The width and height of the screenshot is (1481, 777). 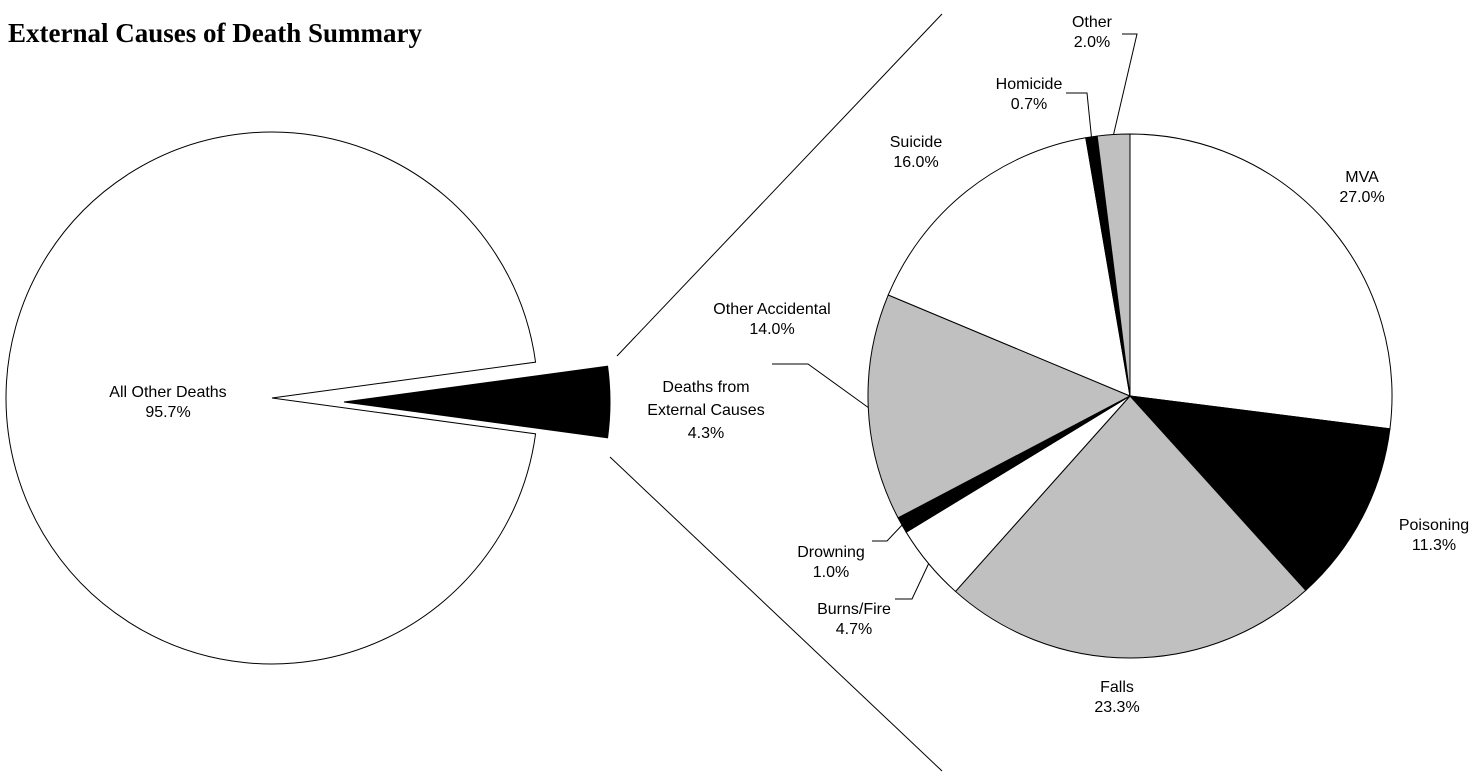 I want to click on label-poisoning-value: 11.3%, so click(x=1434, y=545).